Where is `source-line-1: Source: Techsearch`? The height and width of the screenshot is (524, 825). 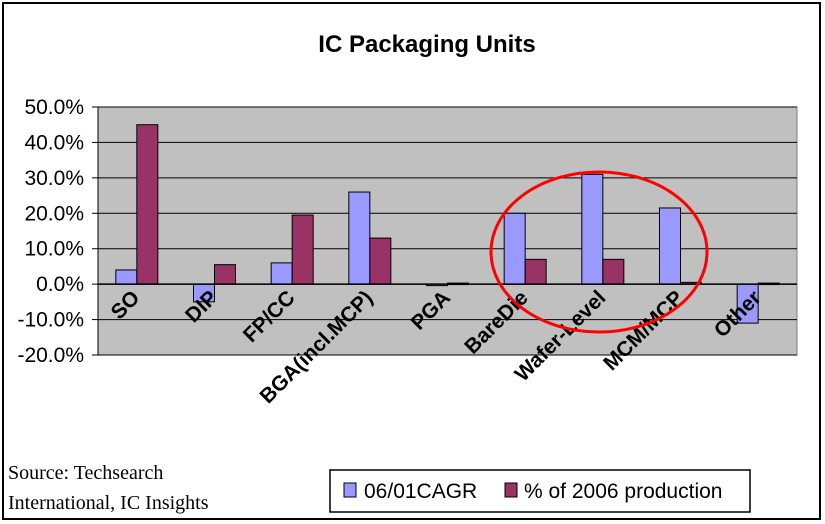
source-line-1: Source: Techsearch is located at coordinates (85, 473).